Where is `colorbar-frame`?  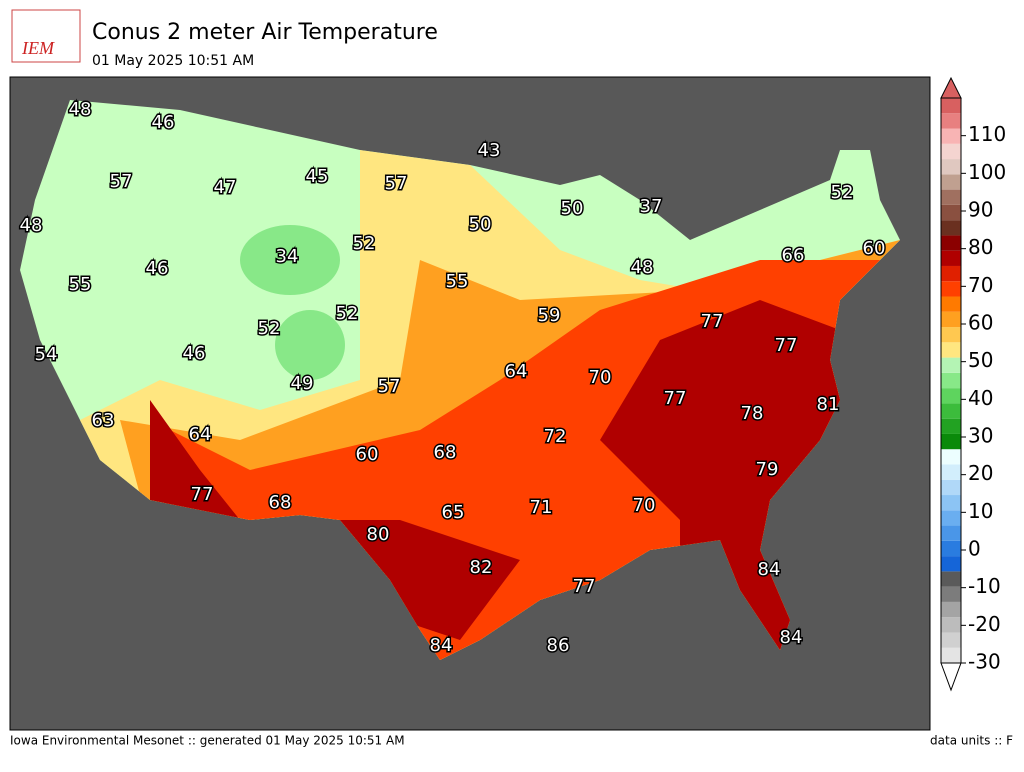 colorbar-frame is located at coordinates (951, 380).